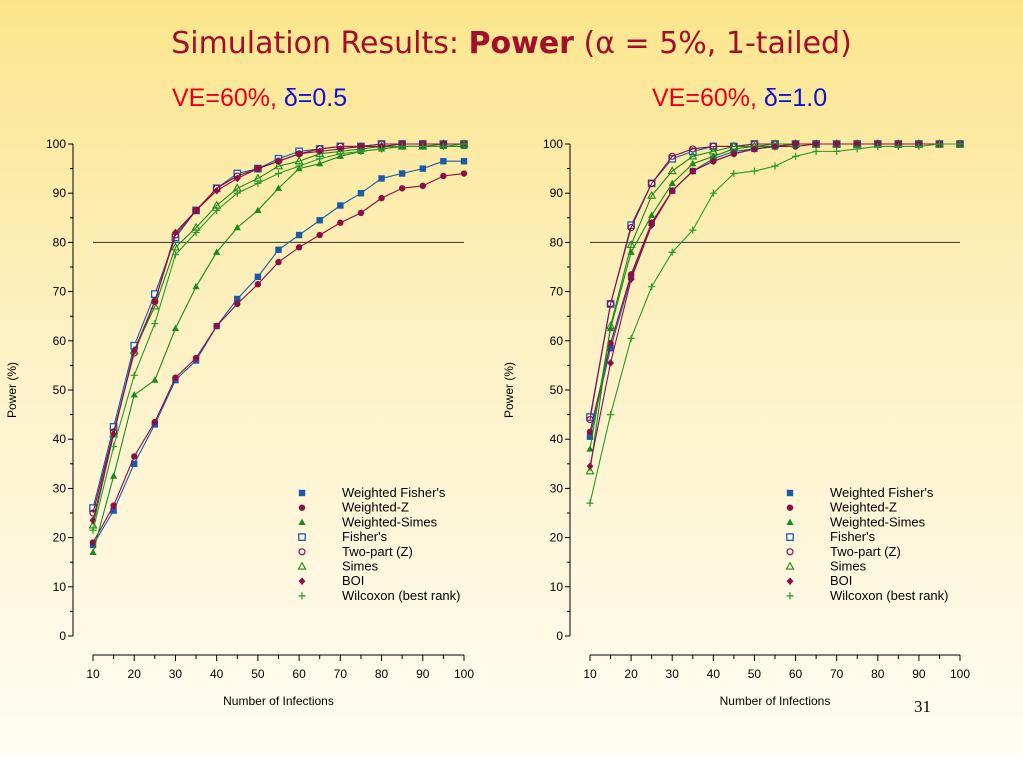 The height and width of the screenshot is (757, 1023). What do you see at coordinates (739, 98) in the screenshot?
I see `right-chart-subtitle: VE=60%, δ=1.0` at bounding box center [739, 98].